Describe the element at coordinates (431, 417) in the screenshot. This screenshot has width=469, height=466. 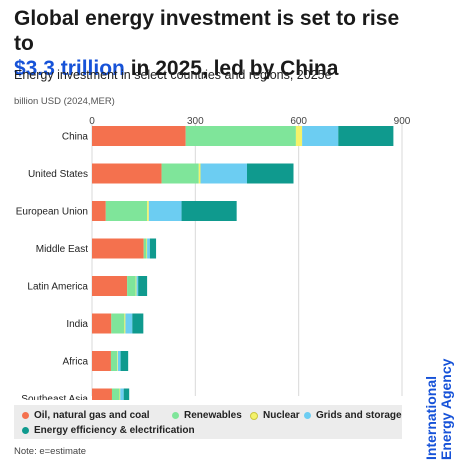
I see `logo-line-1: International` at that location.